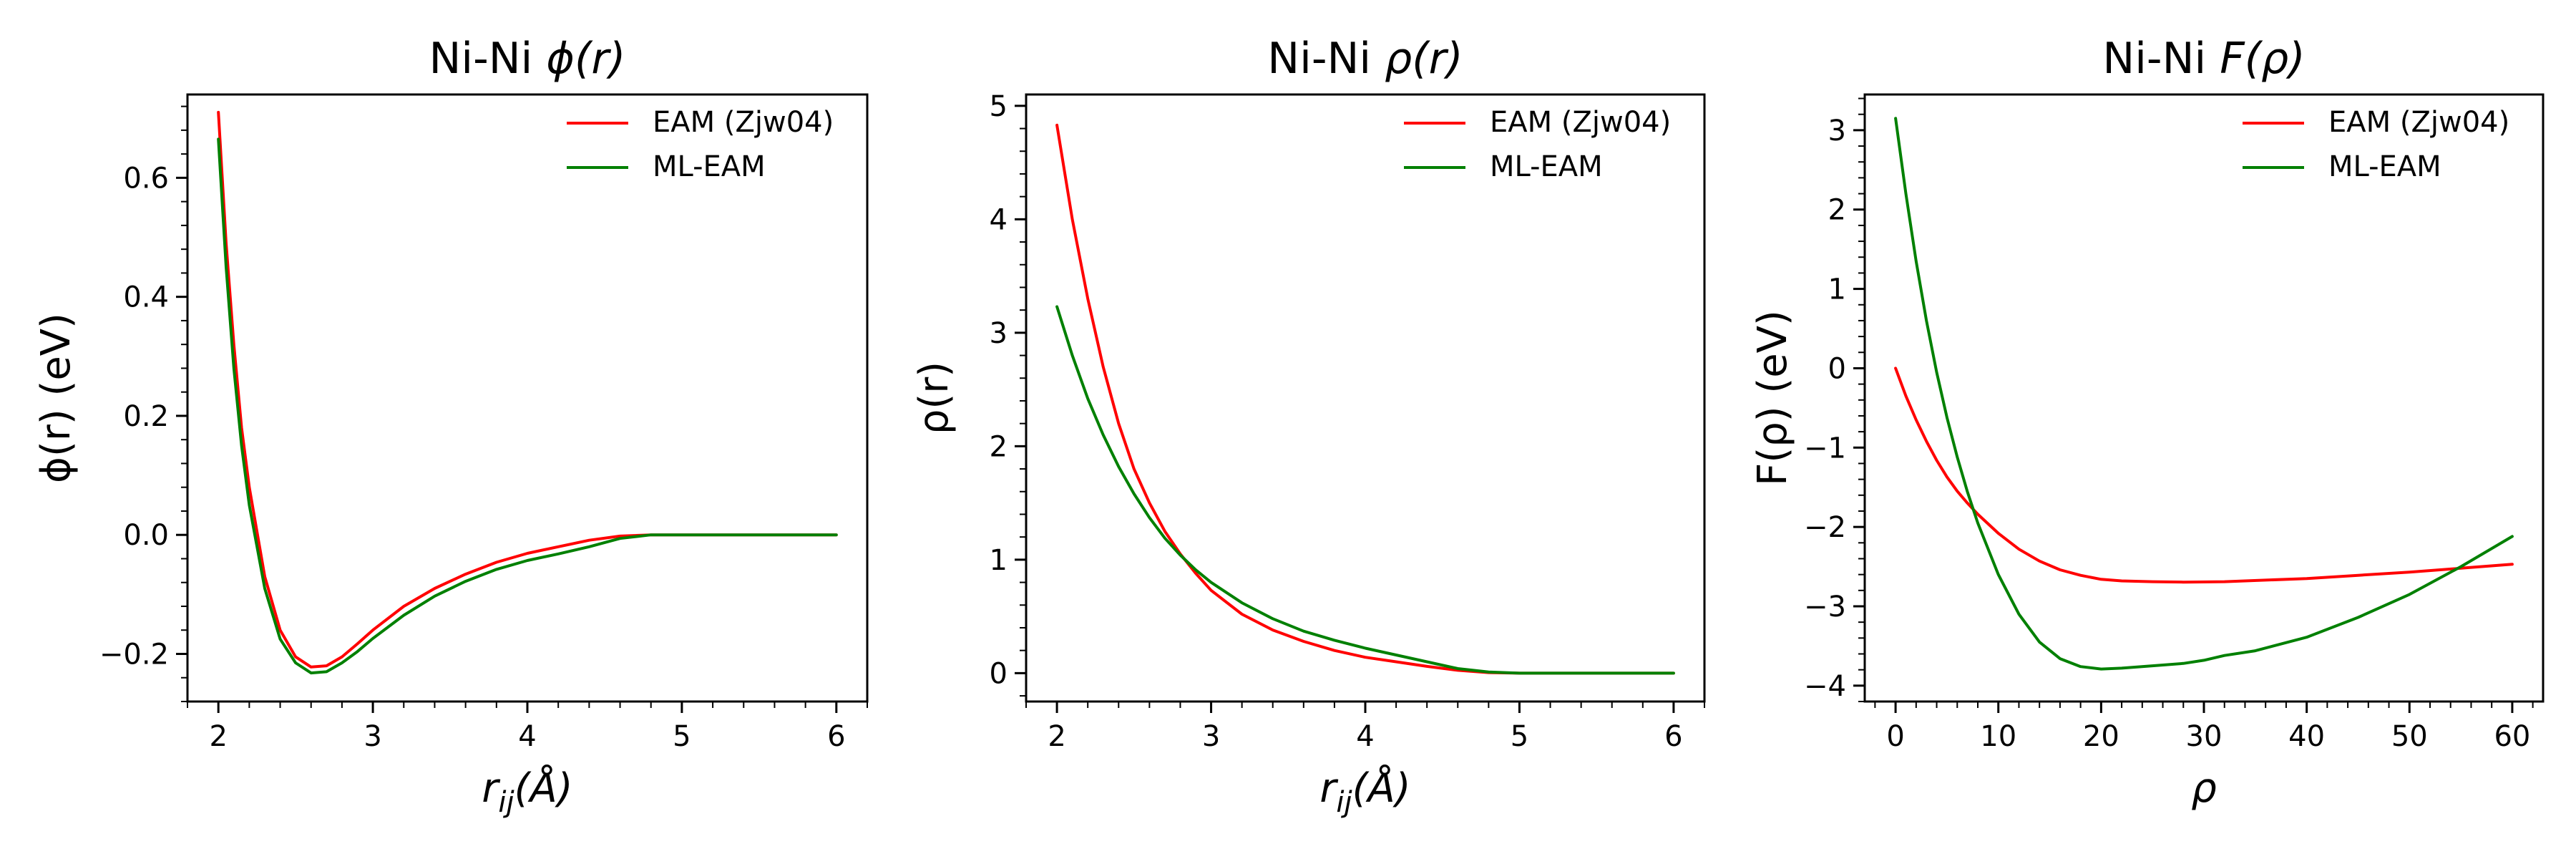 This screenshot has height=859, width=2576. Describe the element at coordinates (146, 178) in the screenshot. I see `y-tick-label: 0.6` at that location.